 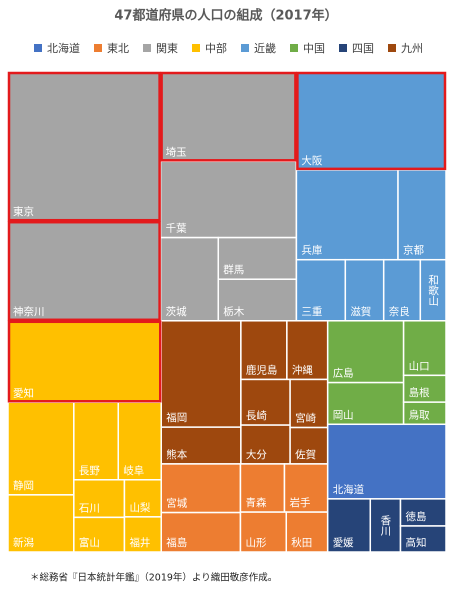 I want to click on legend-label: 北海道, so click(x=63, y=48).